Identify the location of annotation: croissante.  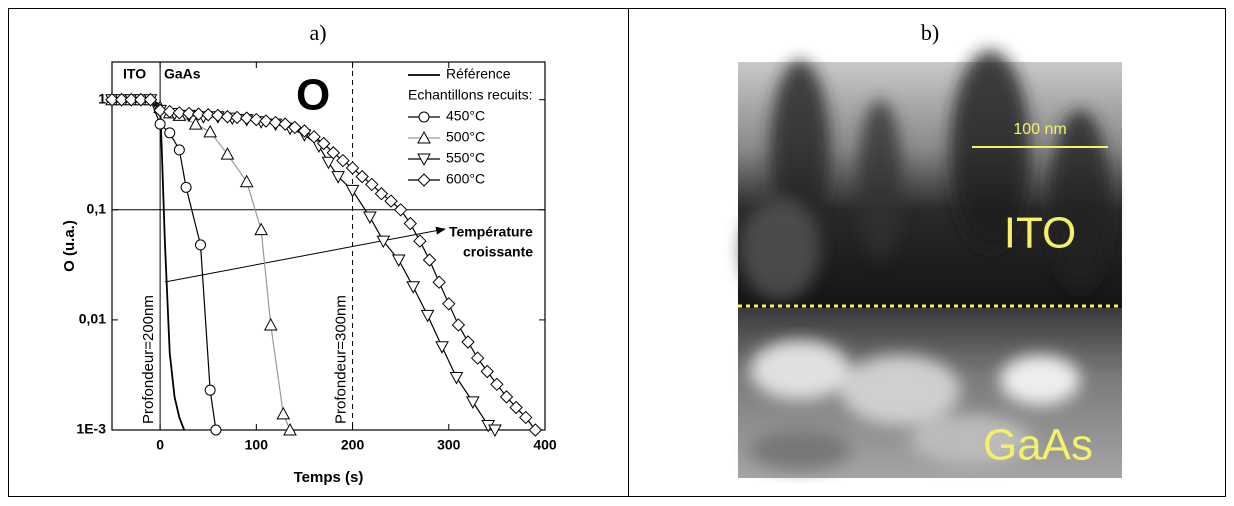
(498, 252).